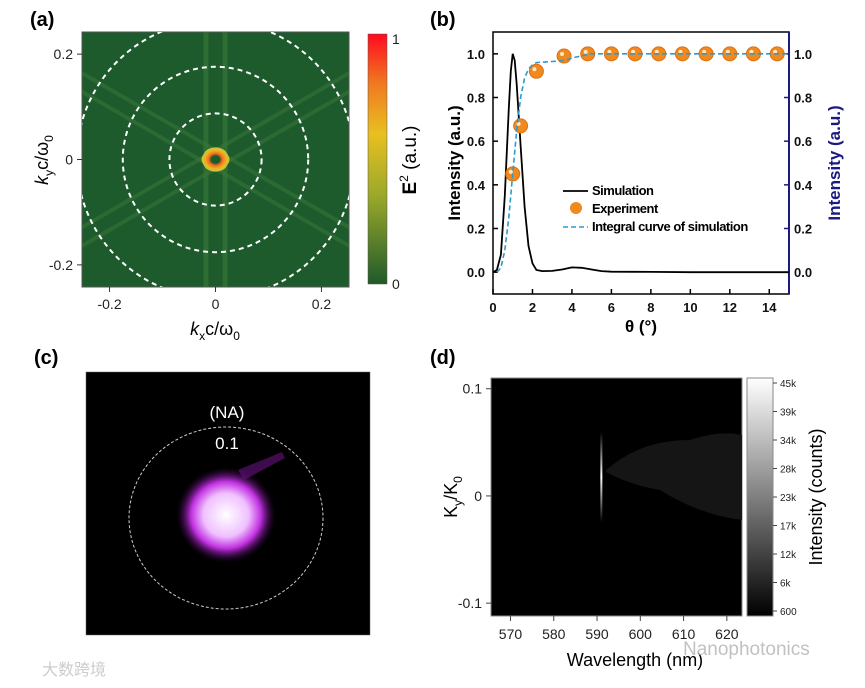 This screenshot has height=688, width=865. What do you see at coordinates (74, 669) in the screenshot?
I see `watermark-left: 大数跨境` at bounding box center [74, 669].